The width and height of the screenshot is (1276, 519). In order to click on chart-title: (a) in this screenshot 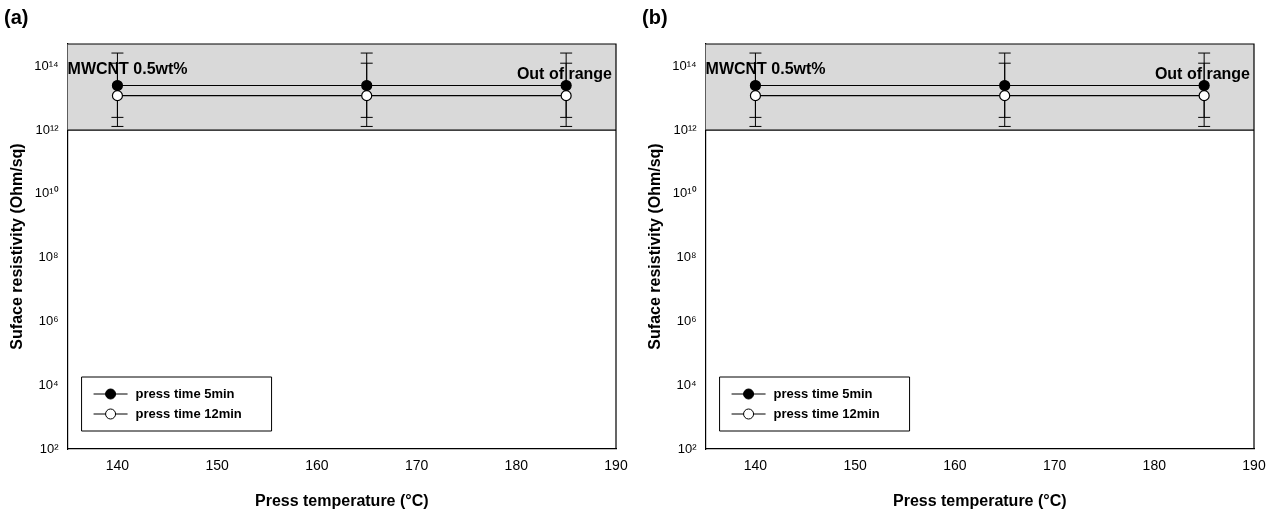, I will do `click(16, 16)`.